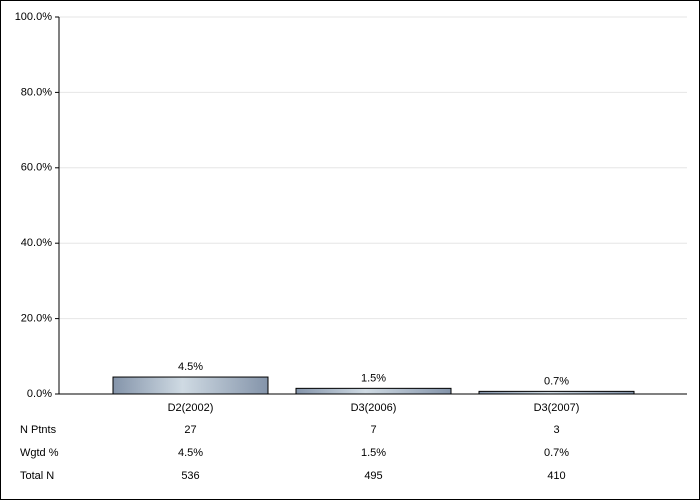  Describe the element at coordinates (191, 408) in the screenshot. I see `x-tick-label: D2(2002)` at that location.